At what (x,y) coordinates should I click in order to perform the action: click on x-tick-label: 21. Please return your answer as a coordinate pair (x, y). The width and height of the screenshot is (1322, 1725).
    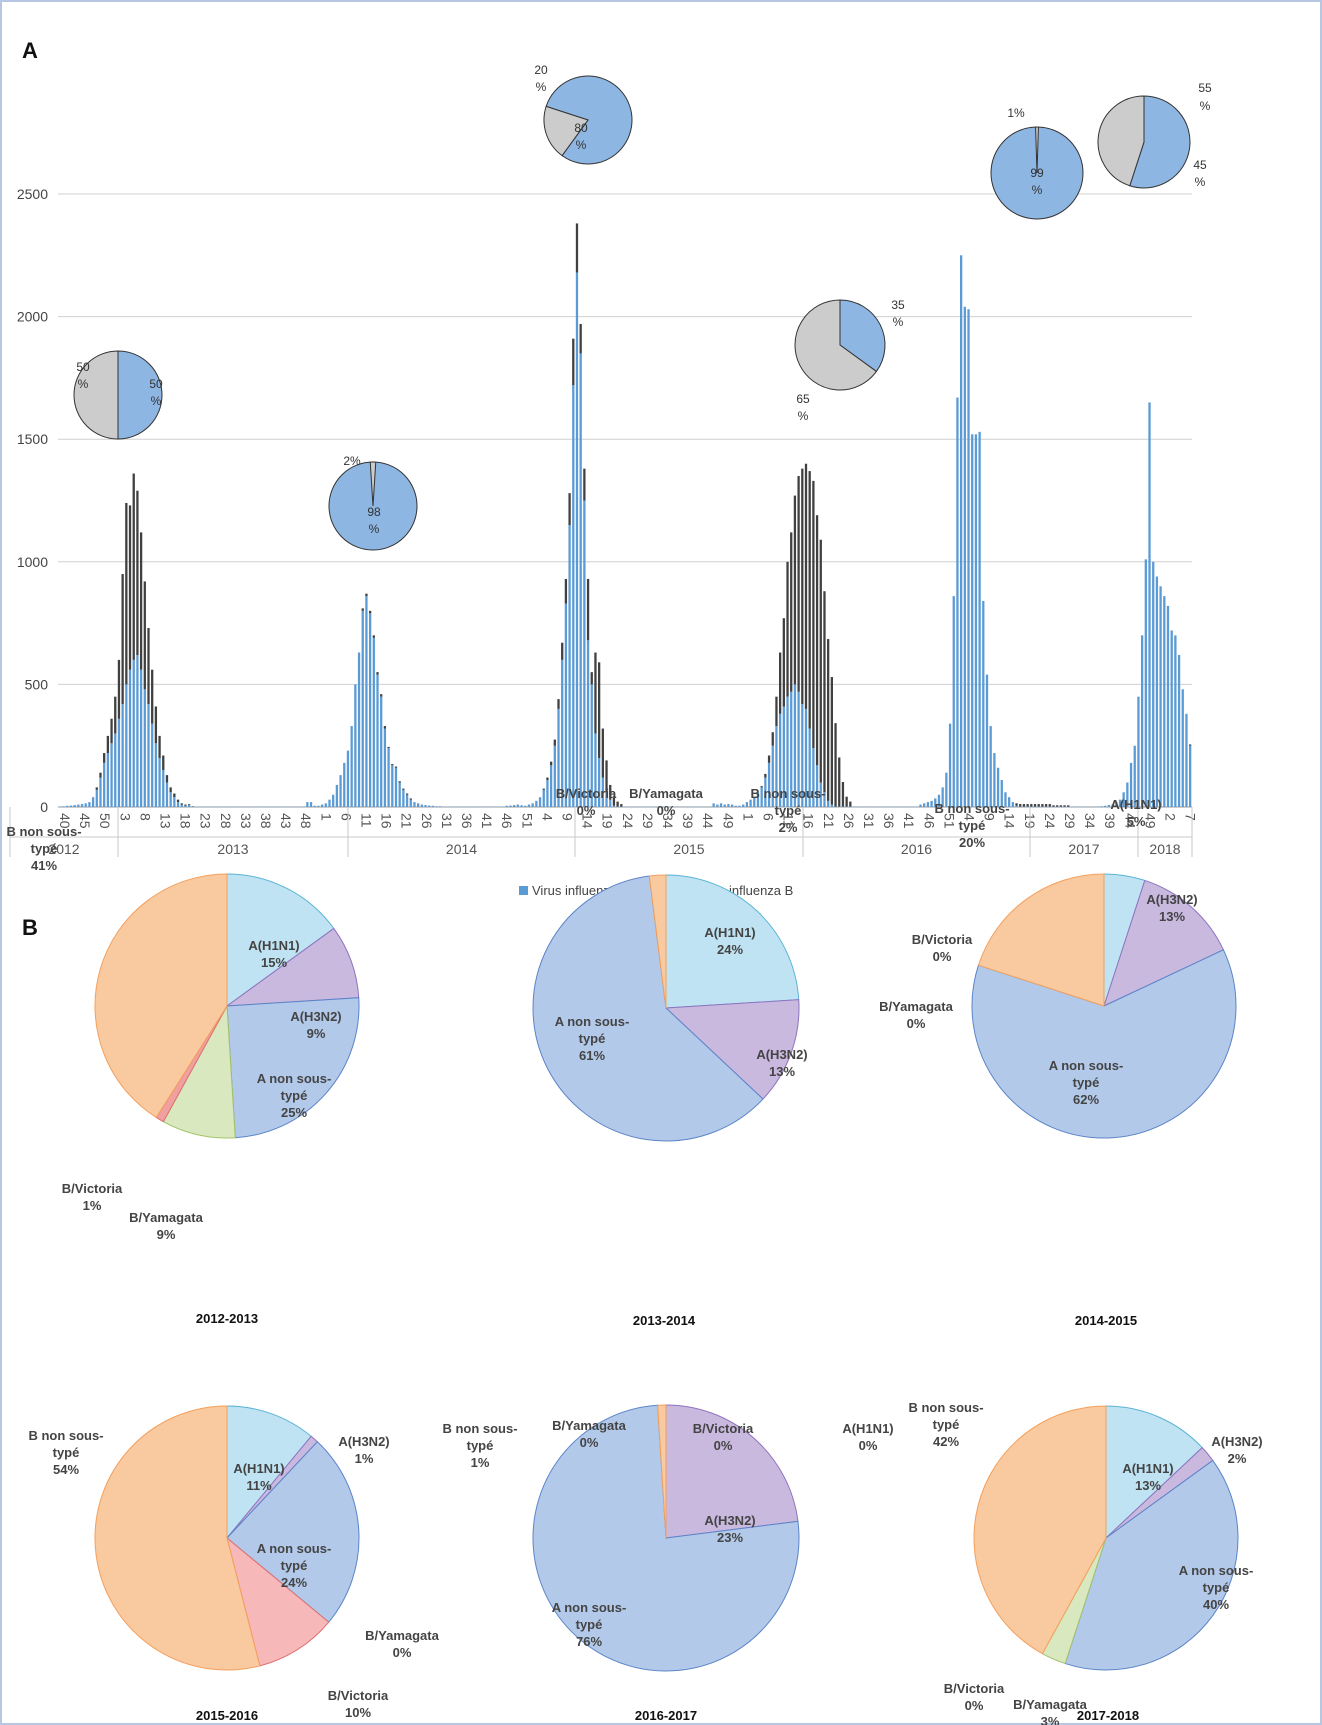
    Looking at the image, I should click on (407, 821).